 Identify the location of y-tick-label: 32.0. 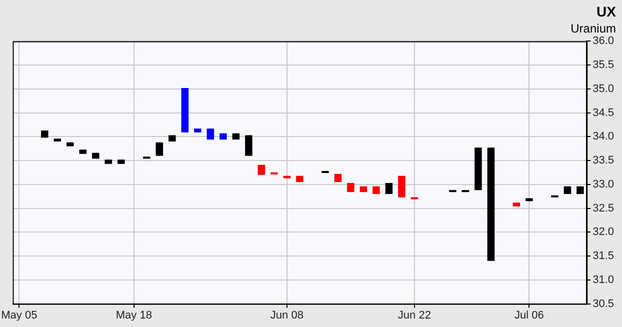
(603, 232).